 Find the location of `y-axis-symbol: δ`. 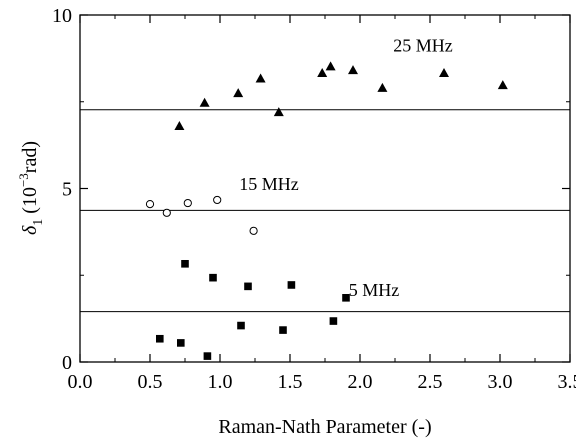

y-axis-symbol: δ is located at coordinates (30, 230).